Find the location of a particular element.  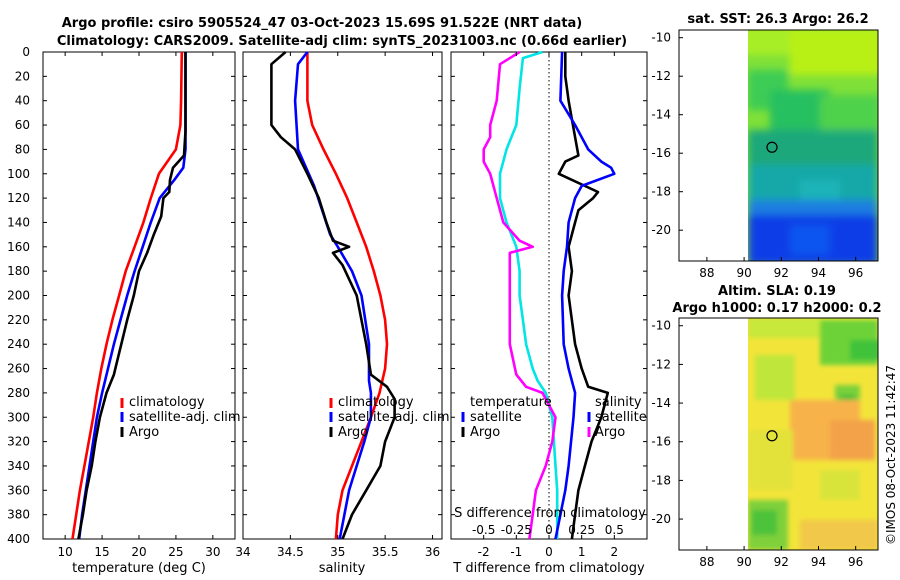

x-tick-label: 25 is located at coordinates (175, 552).